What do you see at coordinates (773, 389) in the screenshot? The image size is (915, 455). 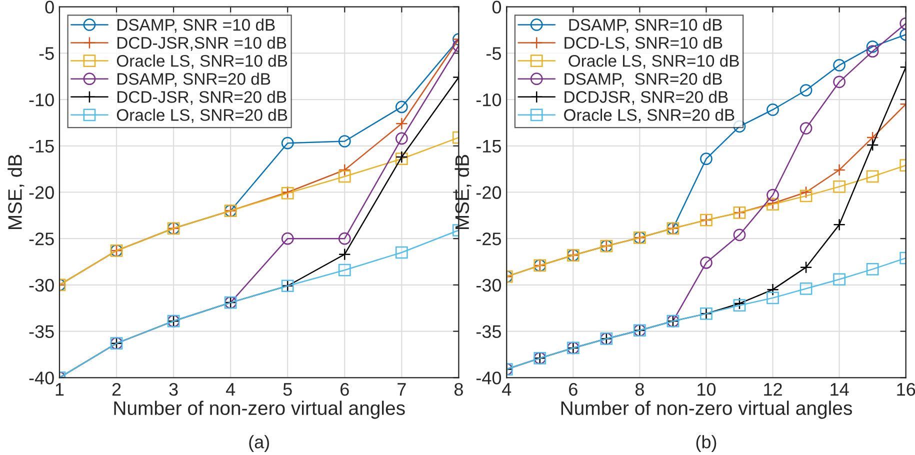 I see `x-tick-label: 12` at bounding box center [773, 389].